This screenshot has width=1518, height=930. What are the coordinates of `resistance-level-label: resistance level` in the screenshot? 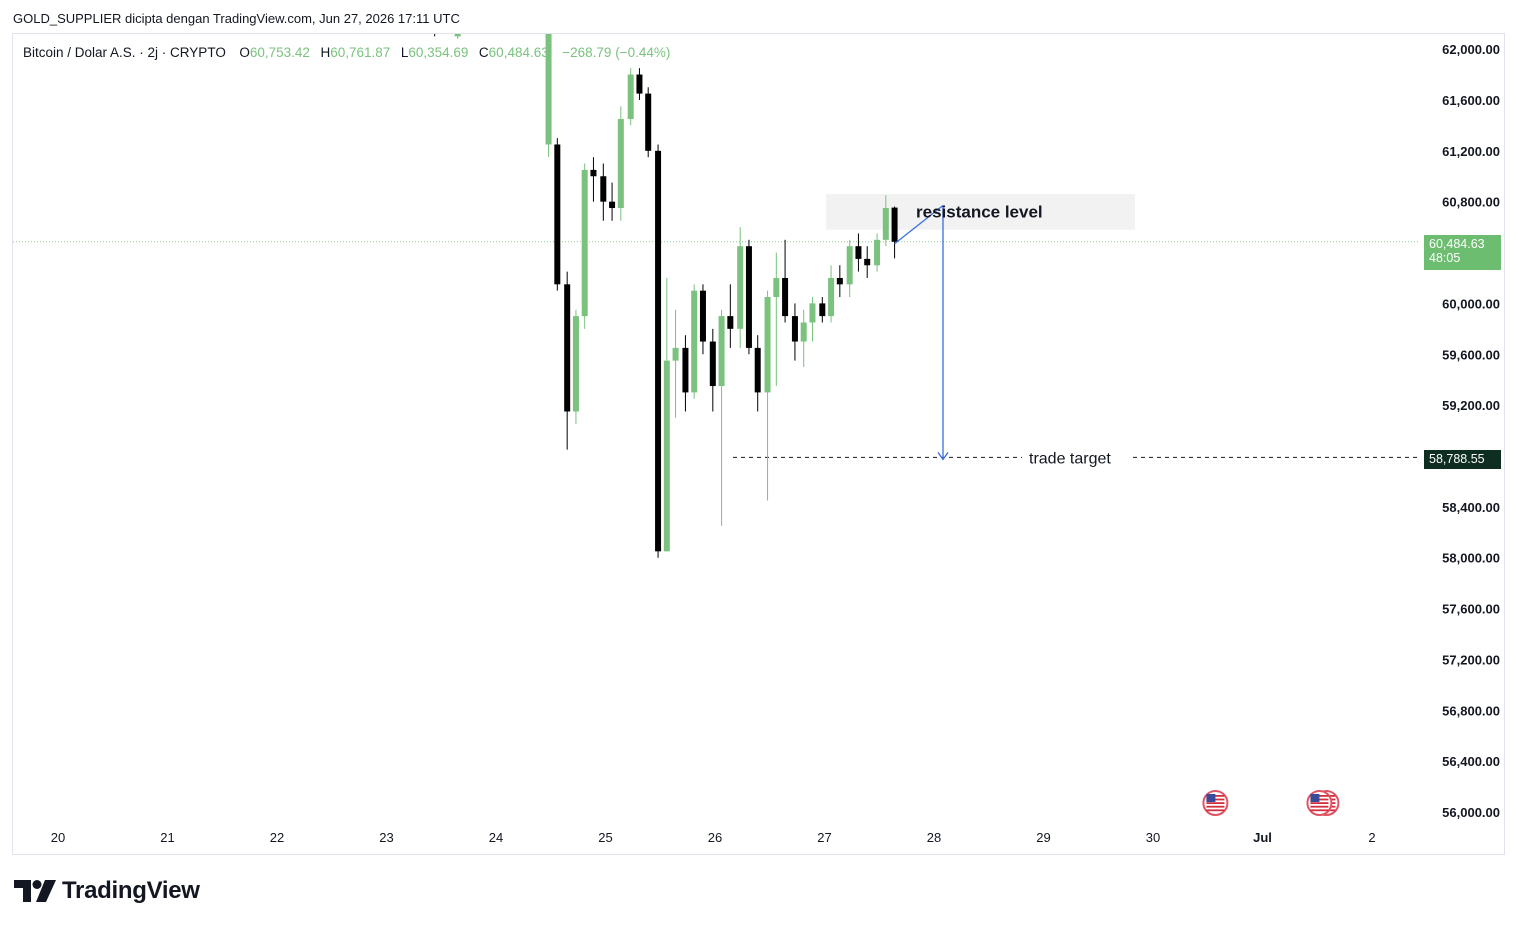 It's located at (979, 211).